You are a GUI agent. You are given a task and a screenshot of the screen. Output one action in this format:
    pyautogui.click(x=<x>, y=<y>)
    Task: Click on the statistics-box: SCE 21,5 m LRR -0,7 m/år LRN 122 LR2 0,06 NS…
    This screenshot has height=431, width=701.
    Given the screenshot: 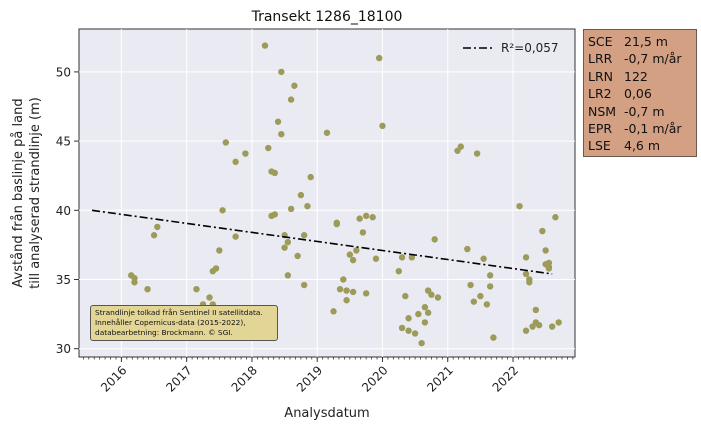 What is the action you would take?
    pyautogui.click(x=640, y=93)
    